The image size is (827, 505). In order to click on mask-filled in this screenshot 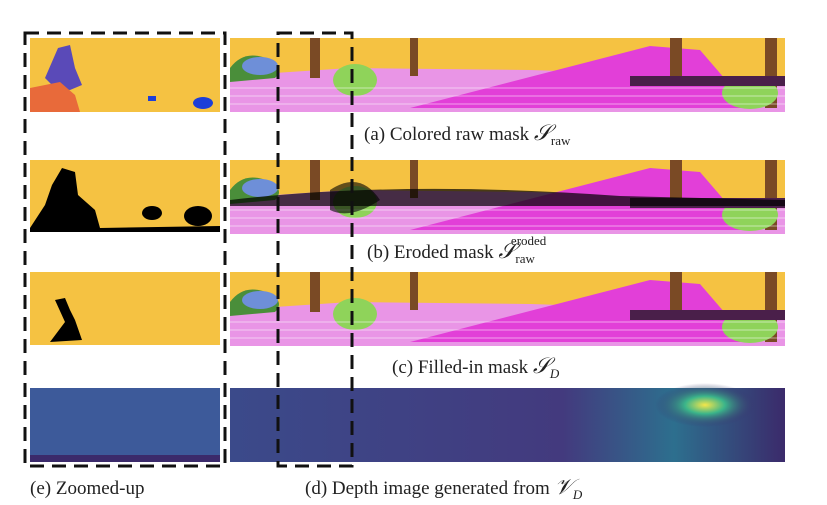, I will do `click(507, 309)`.